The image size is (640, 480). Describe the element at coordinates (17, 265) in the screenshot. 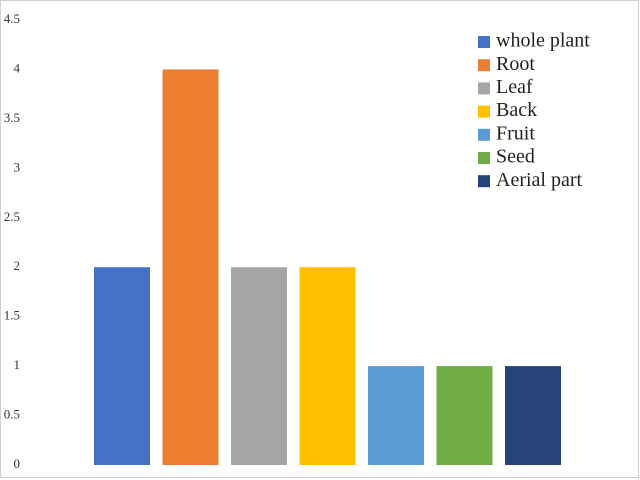

I see `y-tick-label: 2` at that location.